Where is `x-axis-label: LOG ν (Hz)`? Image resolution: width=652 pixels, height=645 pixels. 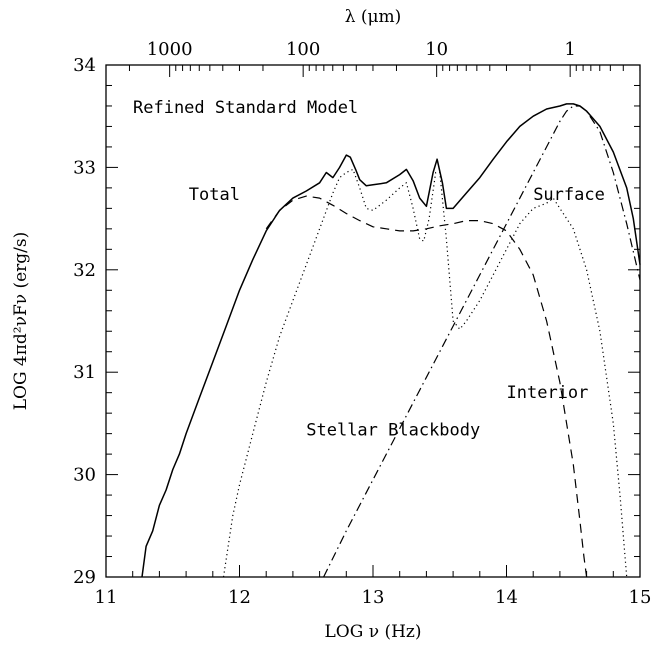
x-axis-label: LOG ν (Hz) is located at coordinates (373, 632).